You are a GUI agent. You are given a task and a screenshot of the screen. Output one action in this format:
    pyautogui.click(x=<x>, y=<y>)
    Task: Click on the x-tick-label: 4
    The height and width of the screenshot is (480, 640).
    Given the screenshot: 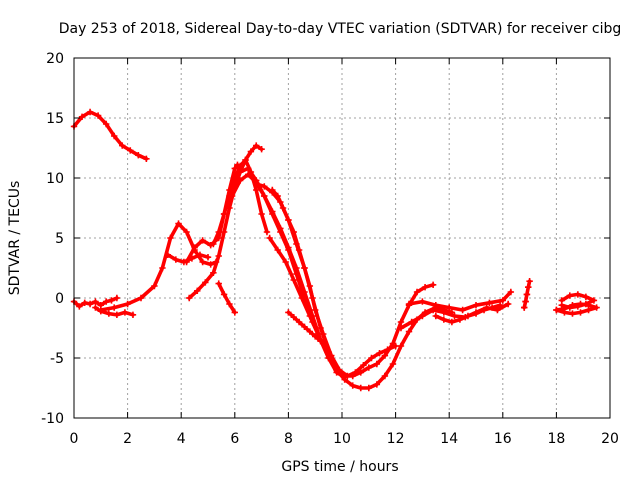 What is the action you would take?
    pyautogui.click(x=181, y=439)
    